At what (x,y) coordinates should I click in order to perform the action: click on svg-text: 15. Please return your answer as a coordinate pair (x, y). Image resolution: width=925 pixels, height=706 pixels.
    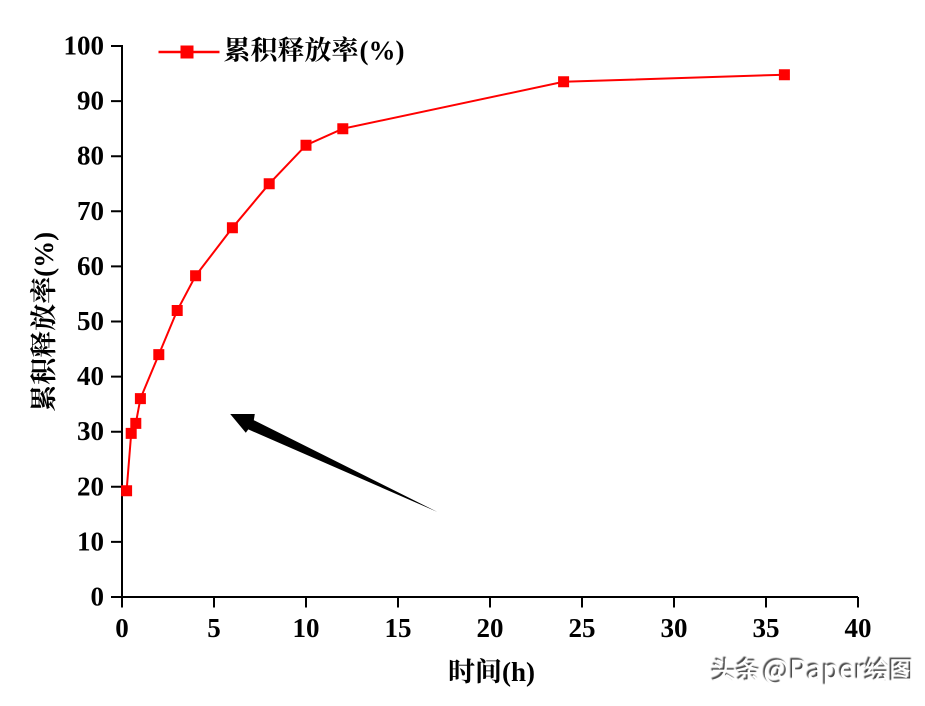
    Looking at the image, I should click on (398, 628).